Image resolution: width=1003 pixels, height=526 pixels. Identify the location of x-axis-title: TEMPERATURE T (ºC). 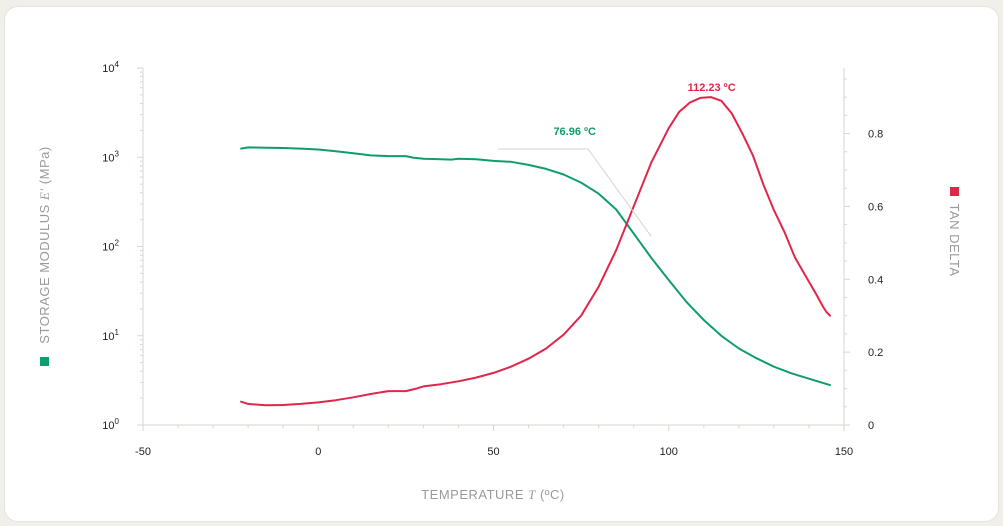
(493, 494).